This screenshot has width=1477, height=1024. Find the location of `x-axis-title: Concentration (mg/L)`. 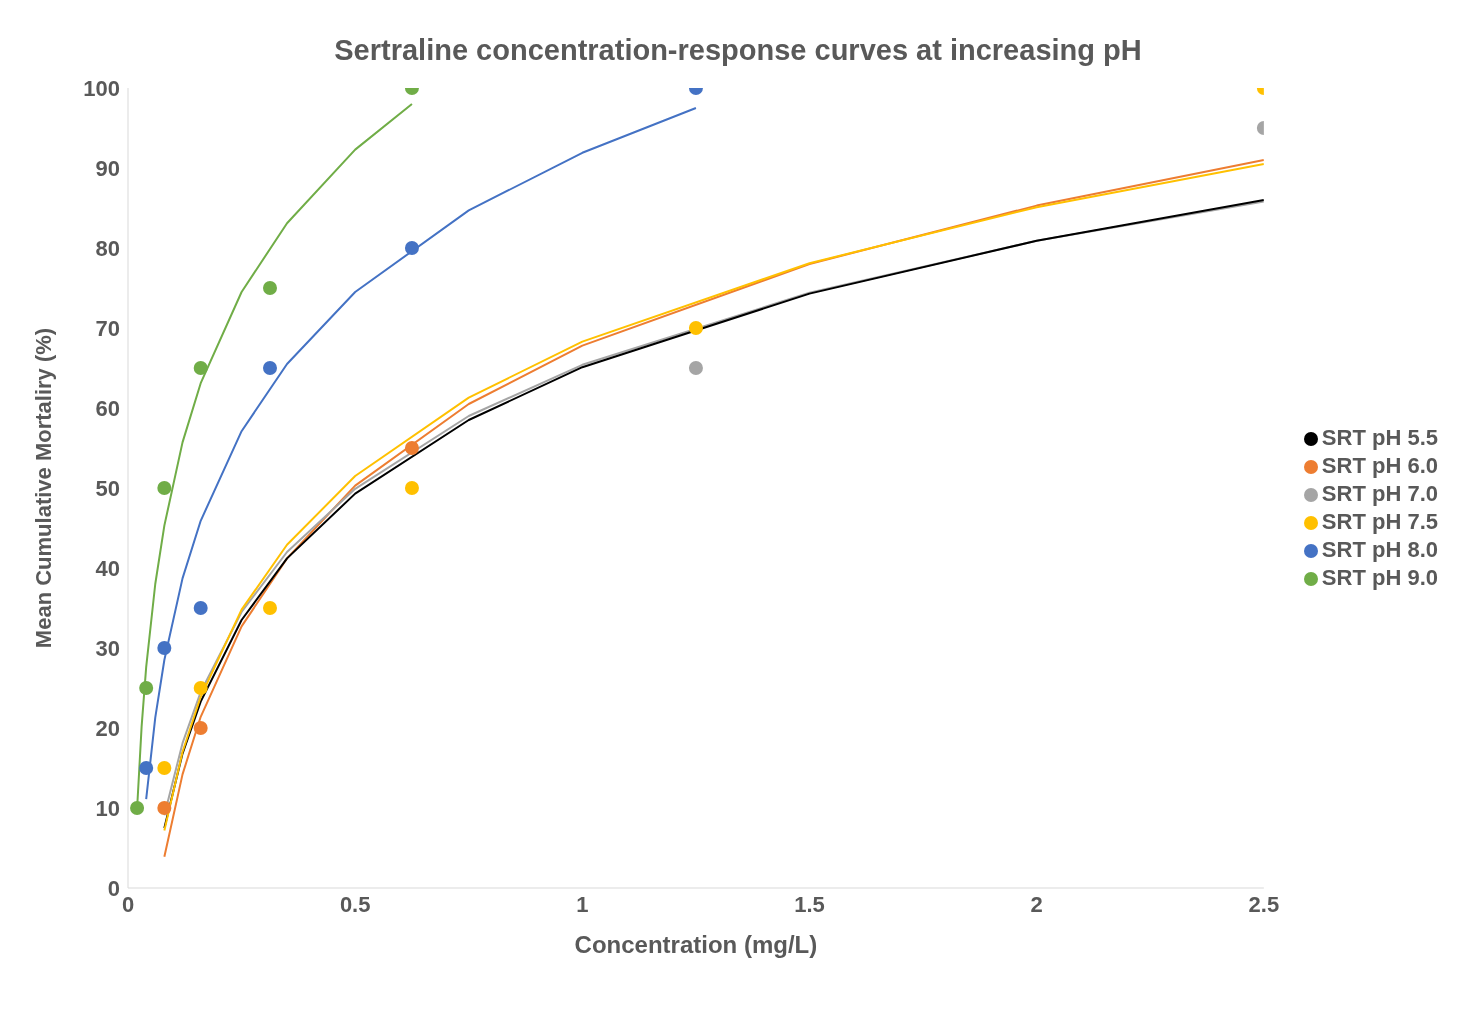

x-axis-title: Concentration (mg/L) is located at coordinates (696, 944).